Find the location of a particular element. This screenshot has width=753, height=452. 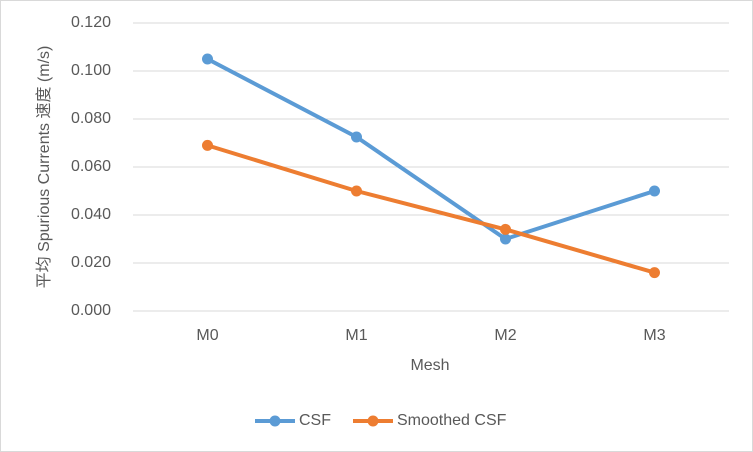

y-tick-label: 0.120 is located at coordinates (91, 22).